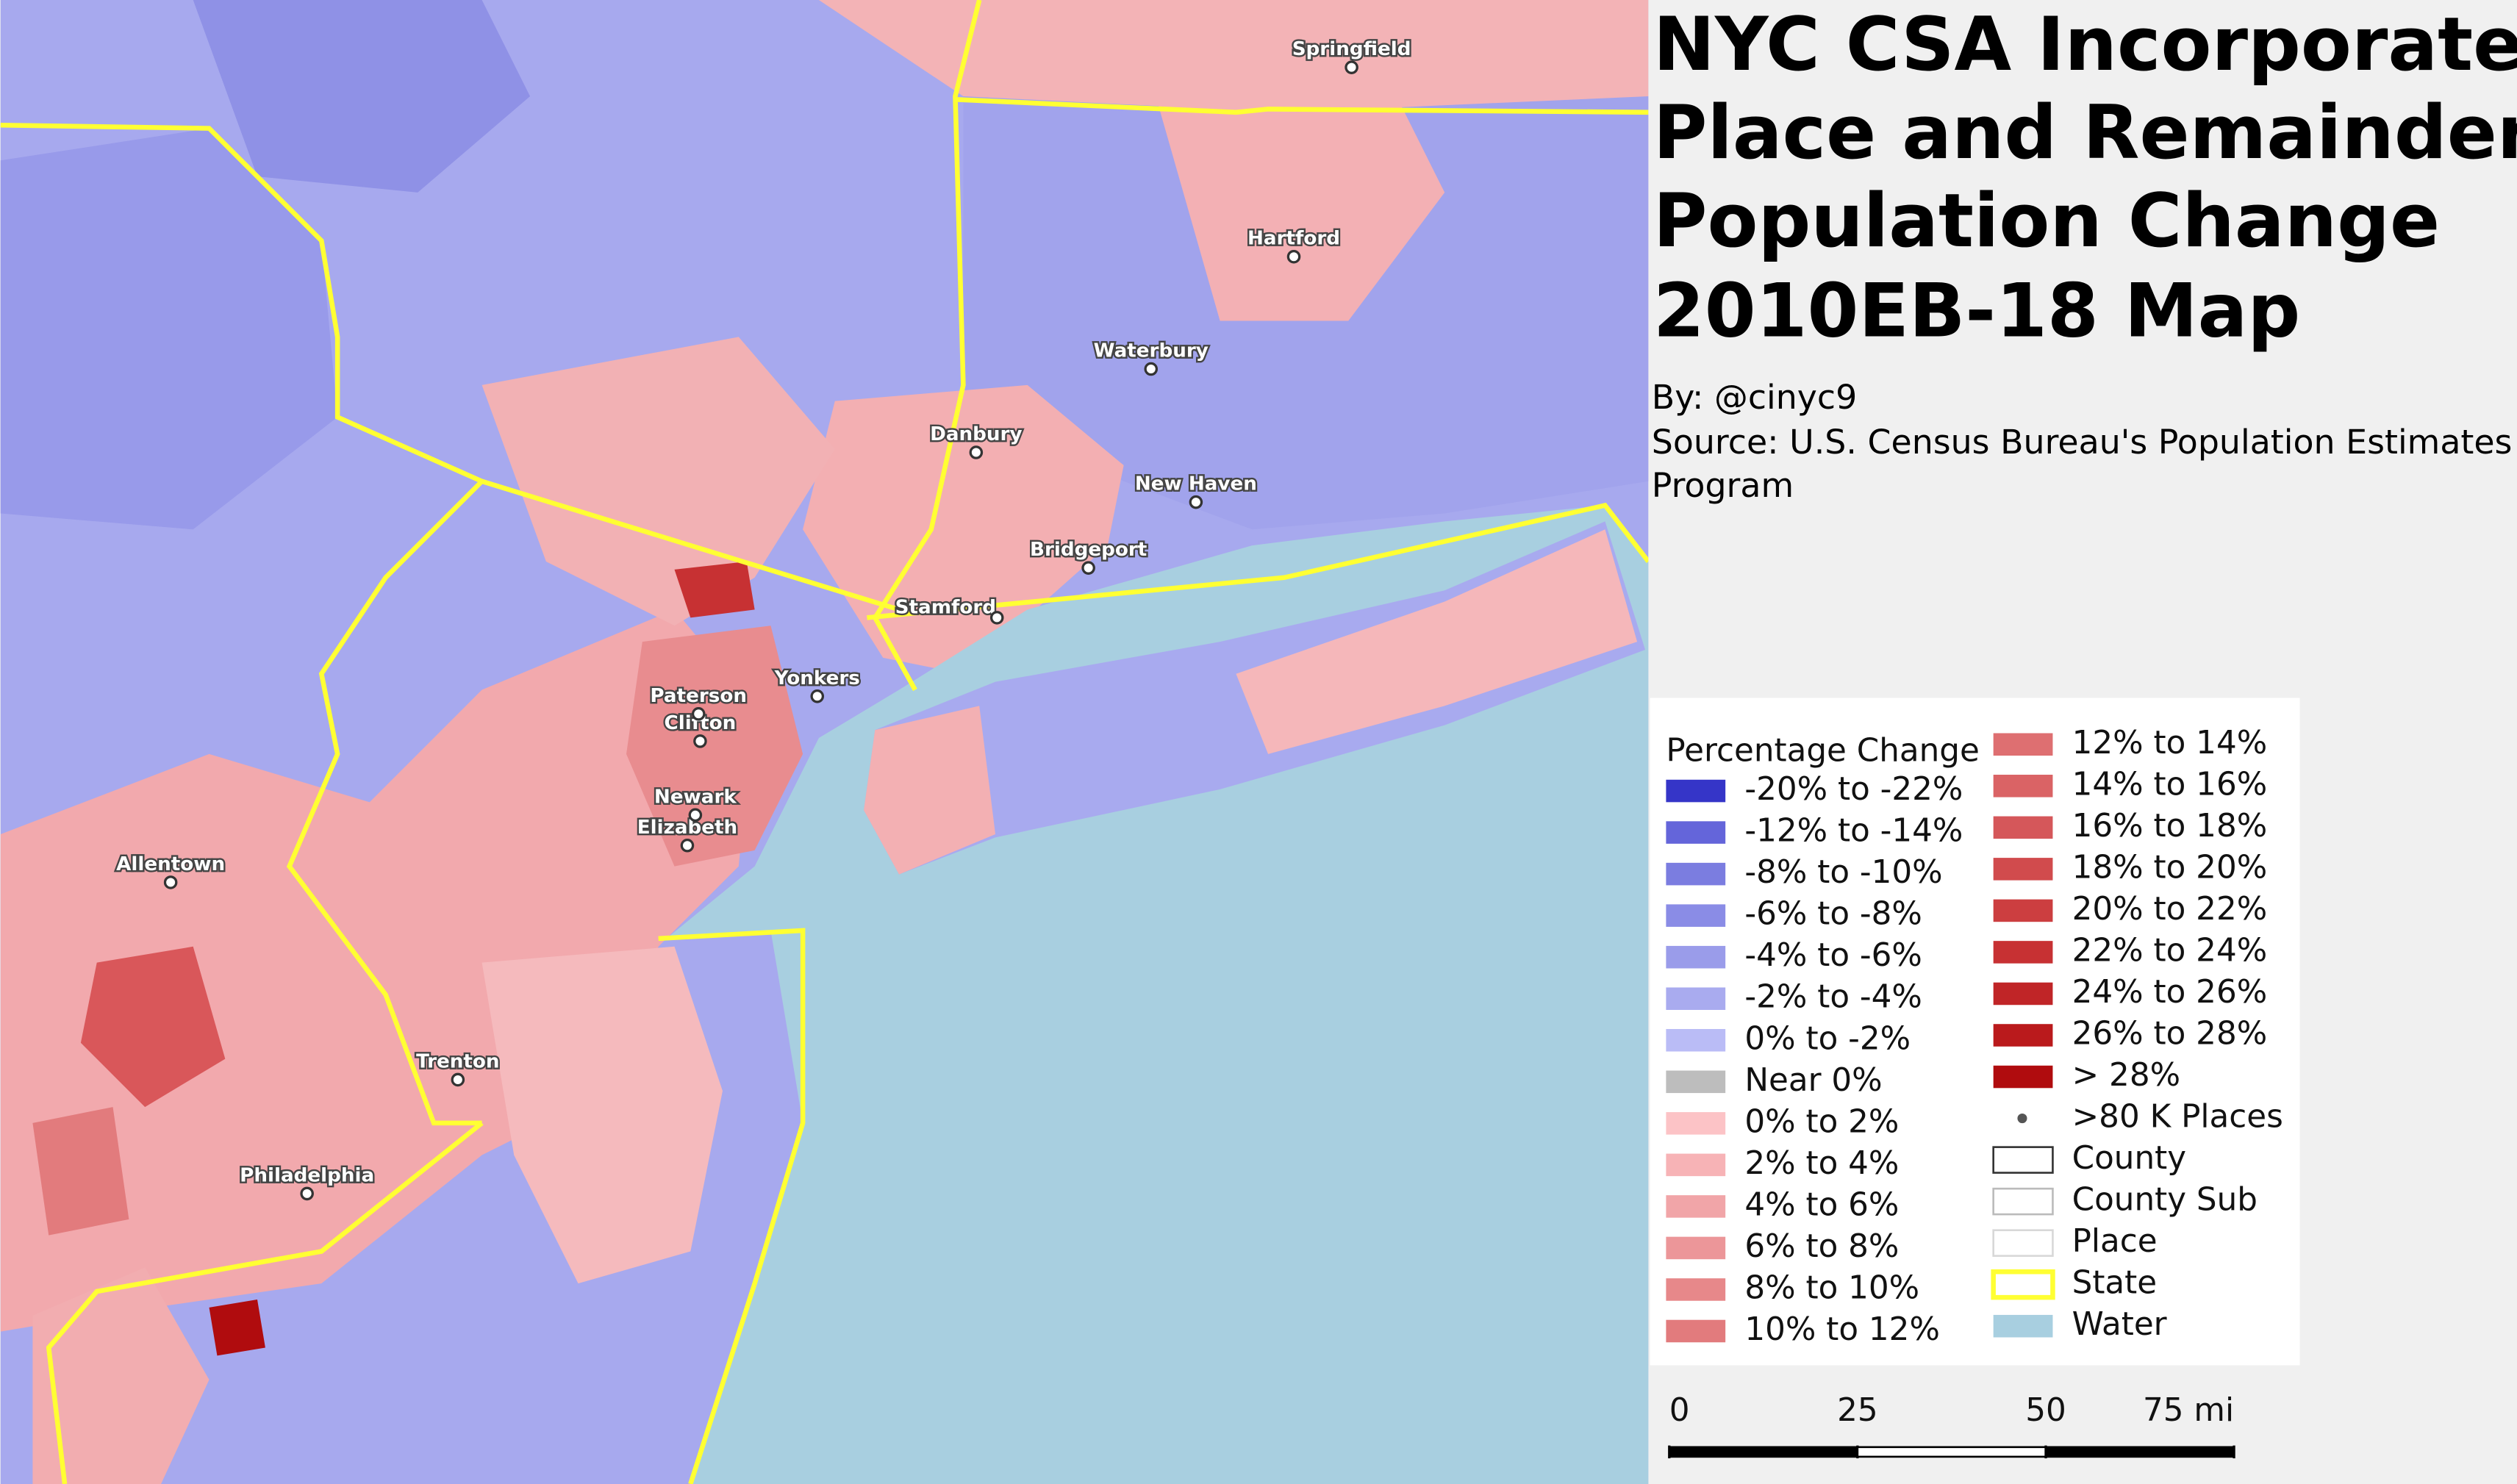  What do you see at coordinates (1842, 1329) in the screenshot?
I see `legend-label: 10% to 12%` at bounding box center [1842, 1329].